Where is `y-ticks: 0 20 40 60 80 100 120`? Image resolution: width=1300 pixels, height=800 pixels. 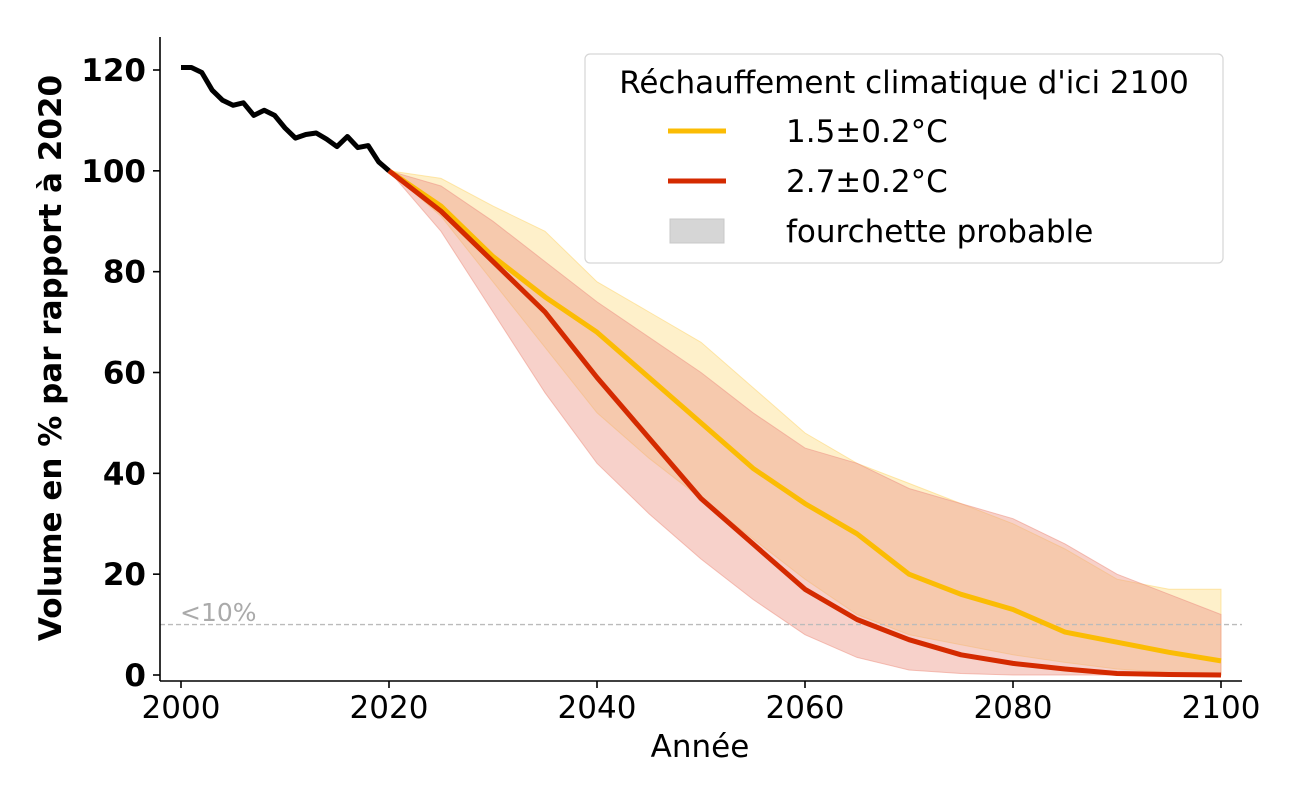
y-ticks: 0 20 40 60 80 100 120 is located at coordinates (120, 373).